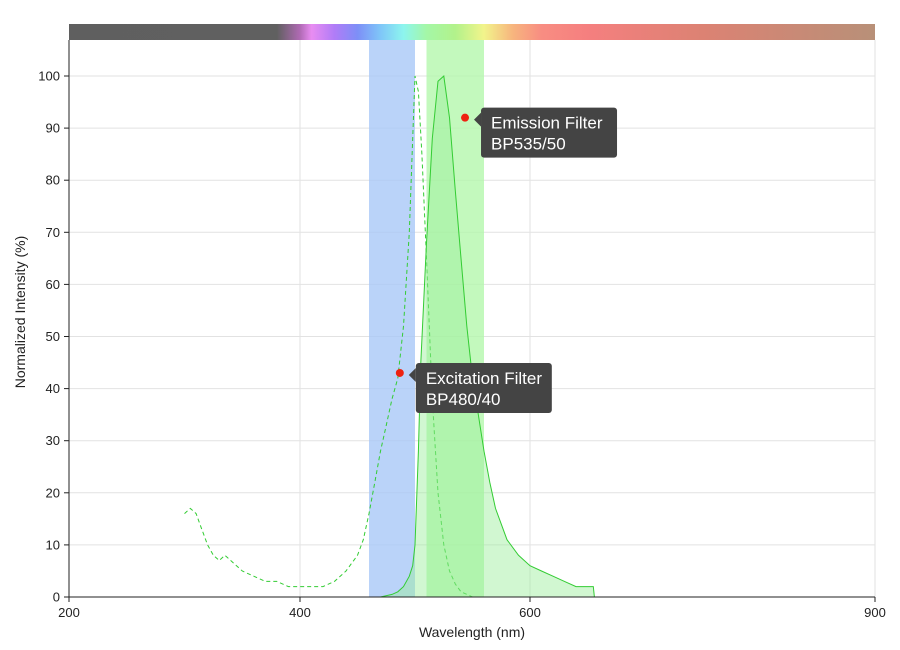 This screenshot has width=900, height=650. I want to click on x-axis-ticks: 200 400 600 900, so click(472, 608).